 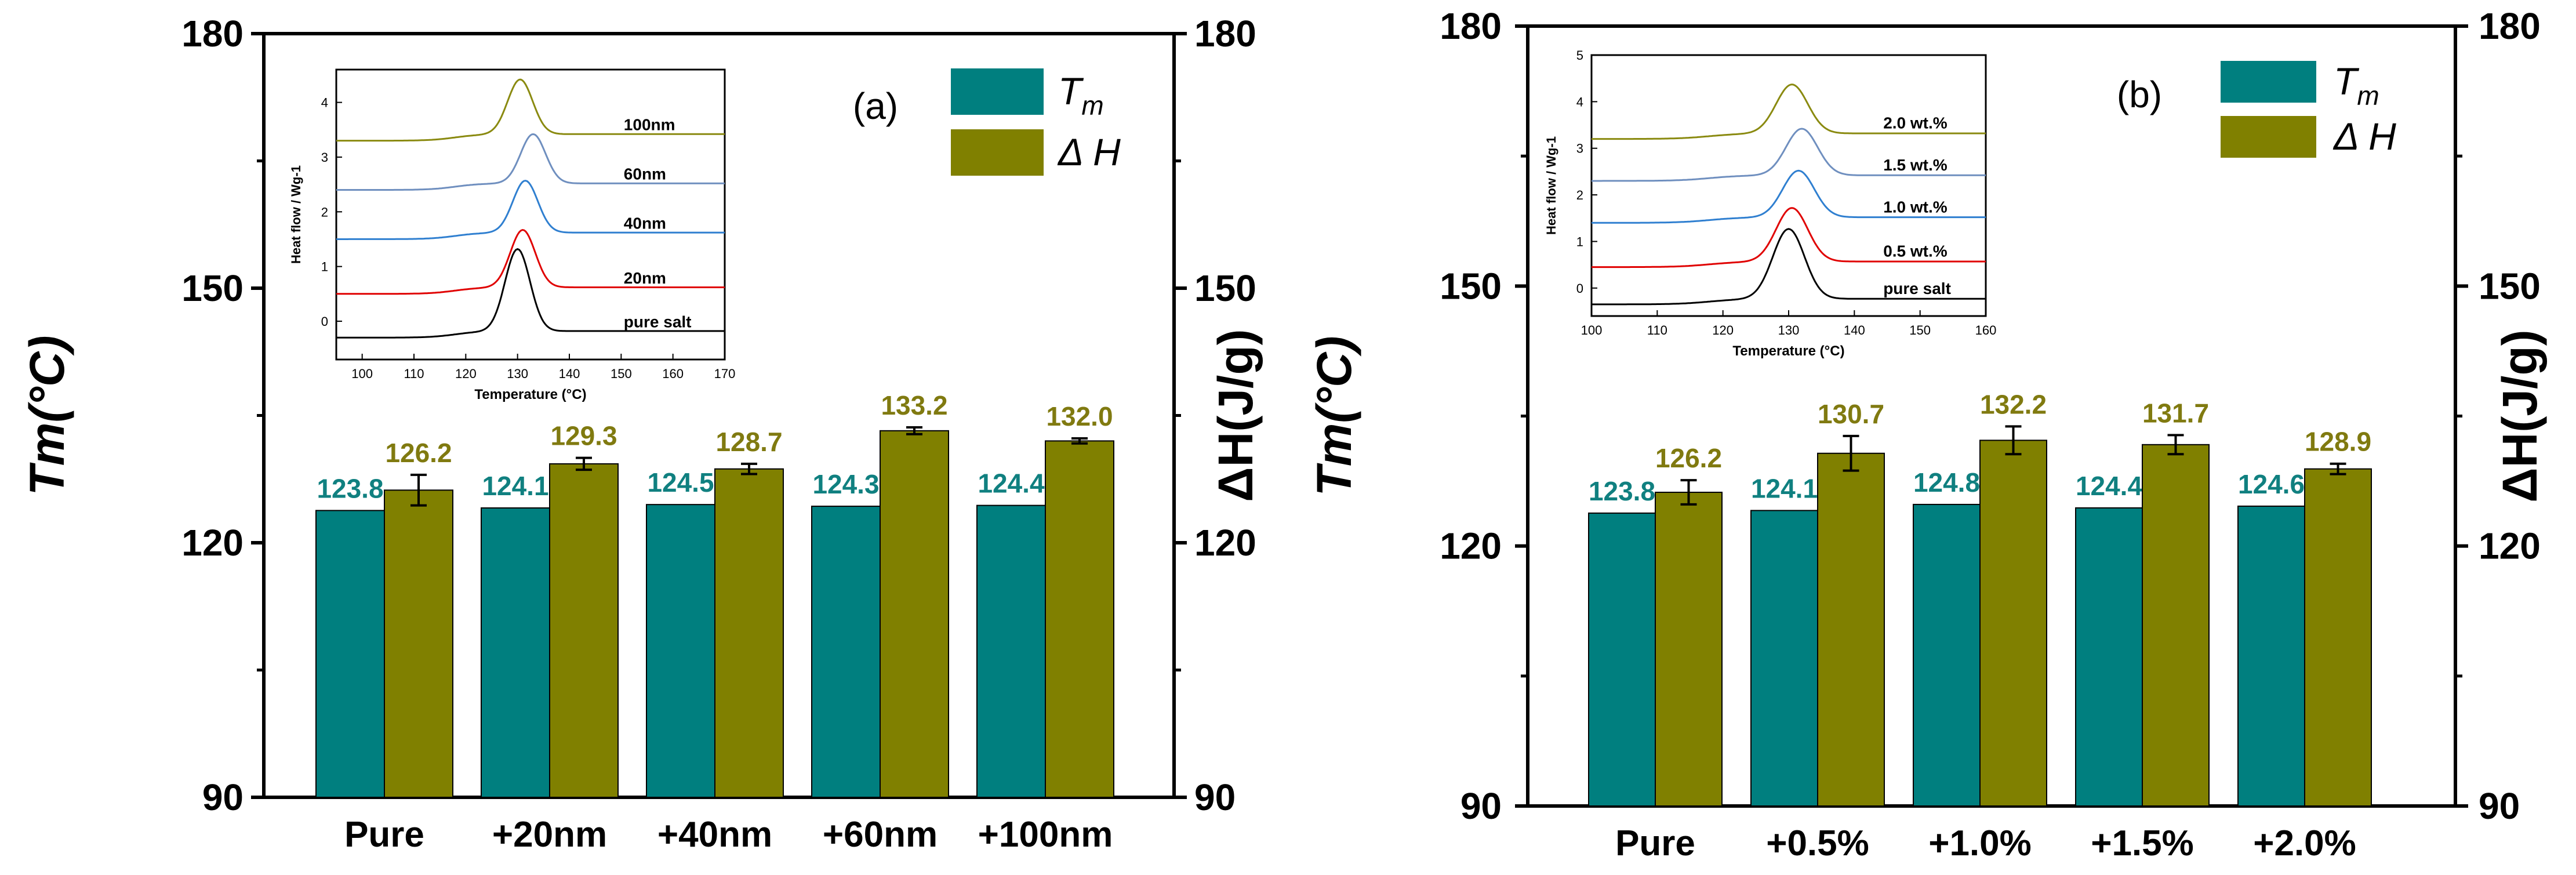 I want to click on y-tick-label-right: 120, so click(x=1225, y=543).